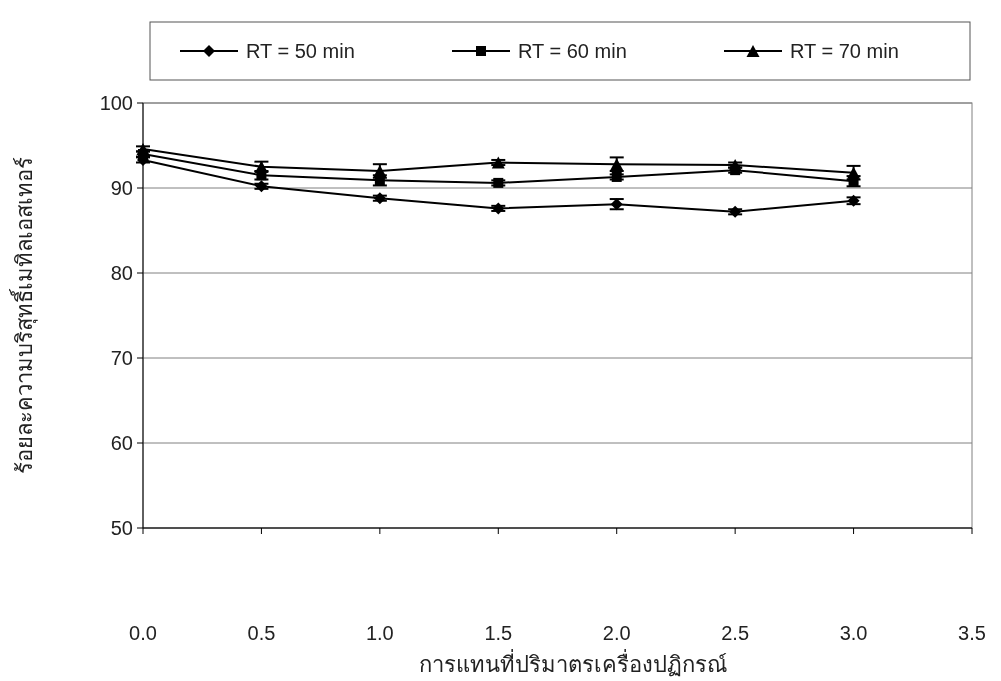  Describe the element at coordinates (853, 633) in the screenshot. I see `x-tick-label: 3.0` at that location.